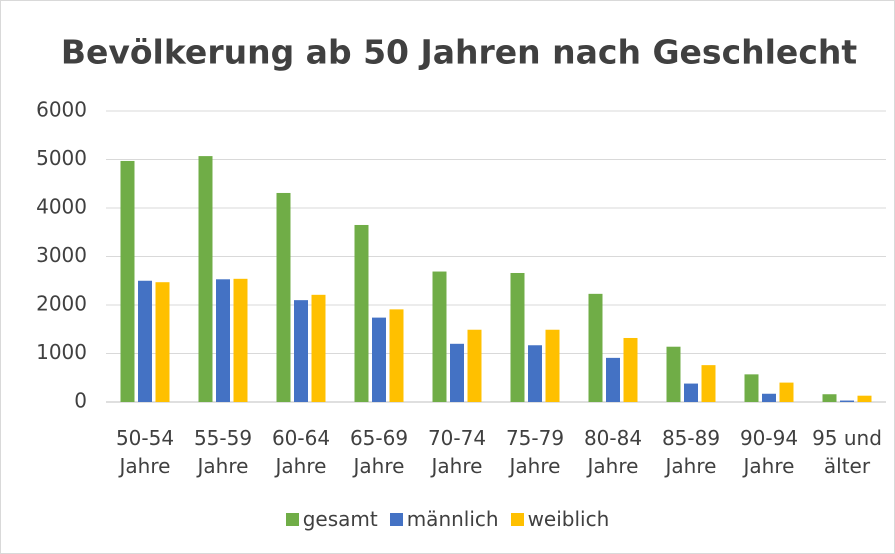 Image resolution: width=895 pixels, height=554 pixels. What do you see at coordinates (61, 352) in the screenshot?
I see `y-tick-label: 1000` at bounding box center [61, 352].